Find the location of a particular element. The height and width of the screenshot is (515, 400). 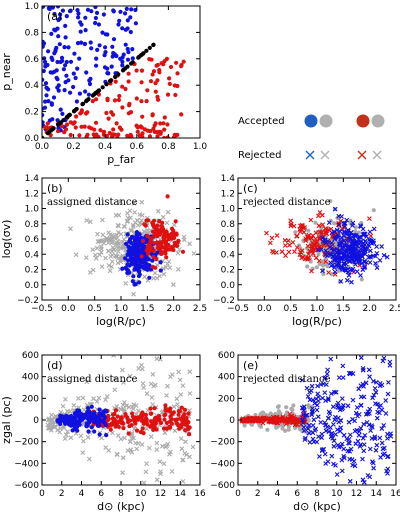

ytick-label-b-1: 0.0 is located at coordinates (32, 286).